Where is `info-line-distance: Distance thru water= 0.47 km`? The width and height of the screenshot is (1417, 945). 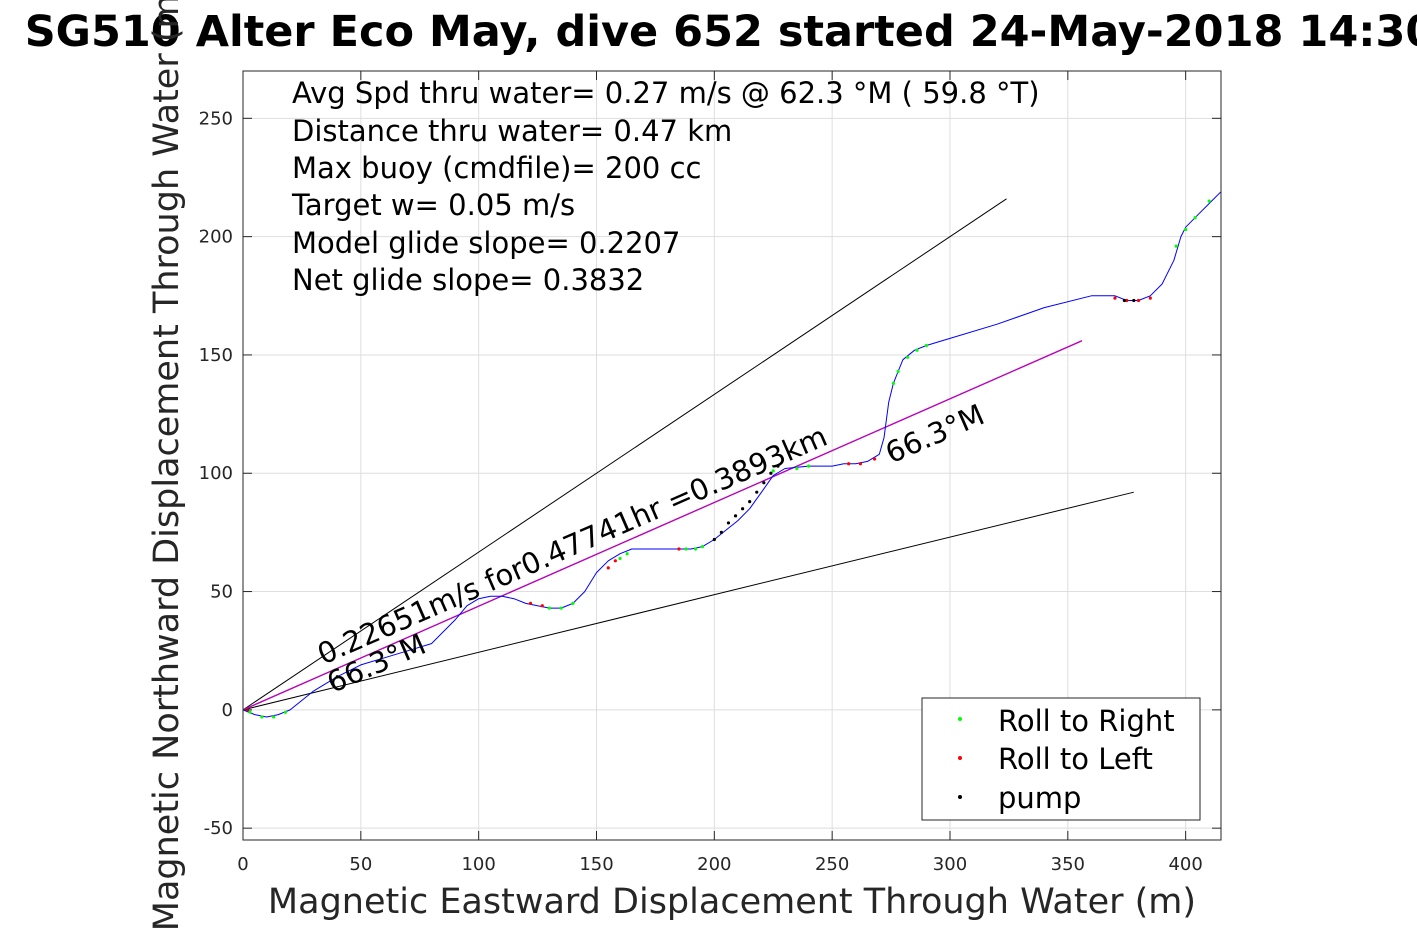
info-line-distance: Distance thru water= 0.47 km is located at coordinates (512, 131).